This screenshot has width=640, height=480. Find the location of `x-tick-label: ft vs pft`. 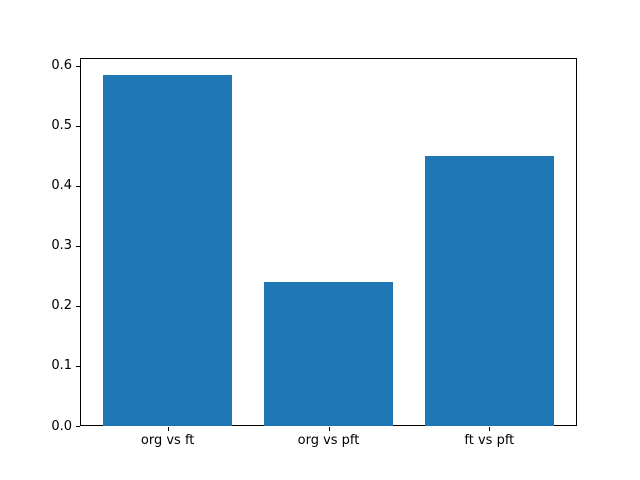

x-tick-label: ft vs pft is located at coordinates (489, 440).